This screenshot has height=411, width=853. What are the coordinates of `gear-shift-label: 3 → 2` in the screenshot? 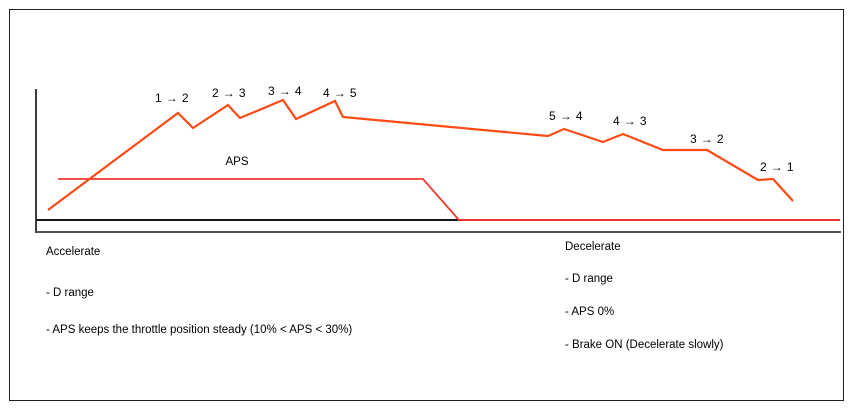 It's located at (707, 139).